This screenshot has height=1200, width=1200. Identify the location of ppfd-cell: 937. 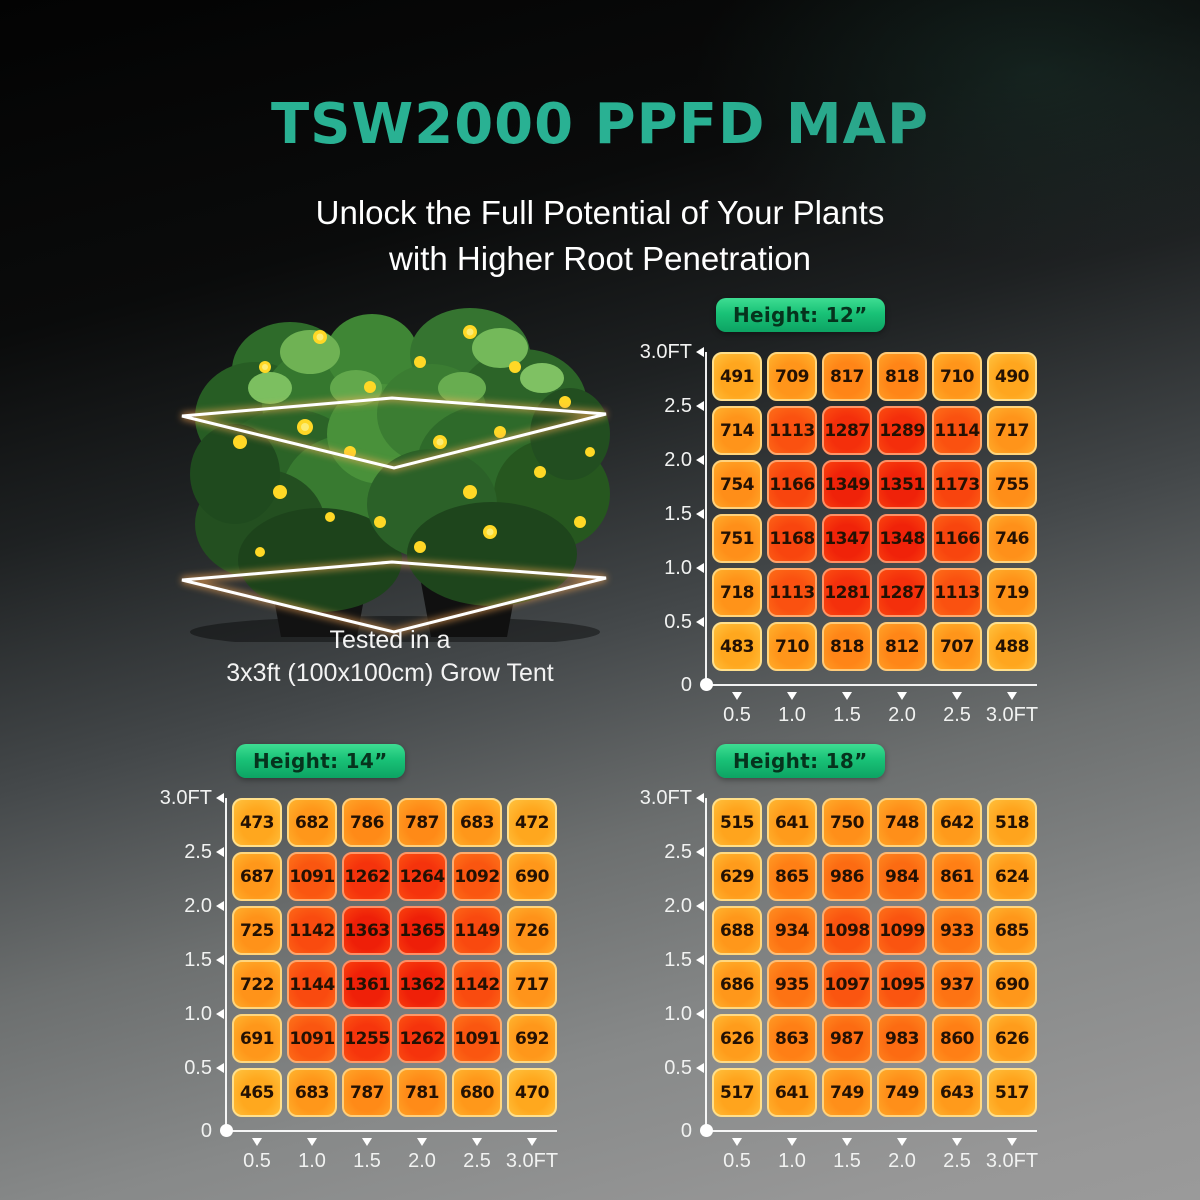
(957, 984).